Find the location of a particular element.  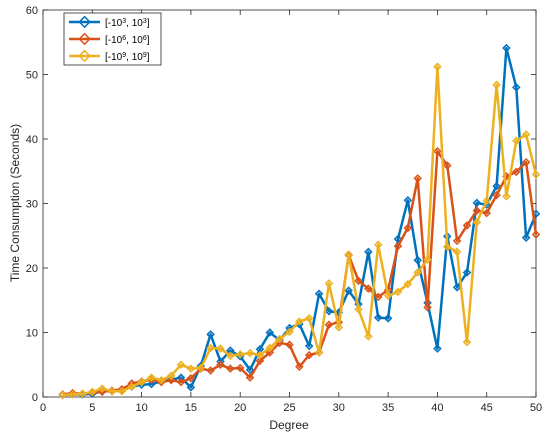

legend-entry-1: [-106, 106] is located at coordinates (109, 39).